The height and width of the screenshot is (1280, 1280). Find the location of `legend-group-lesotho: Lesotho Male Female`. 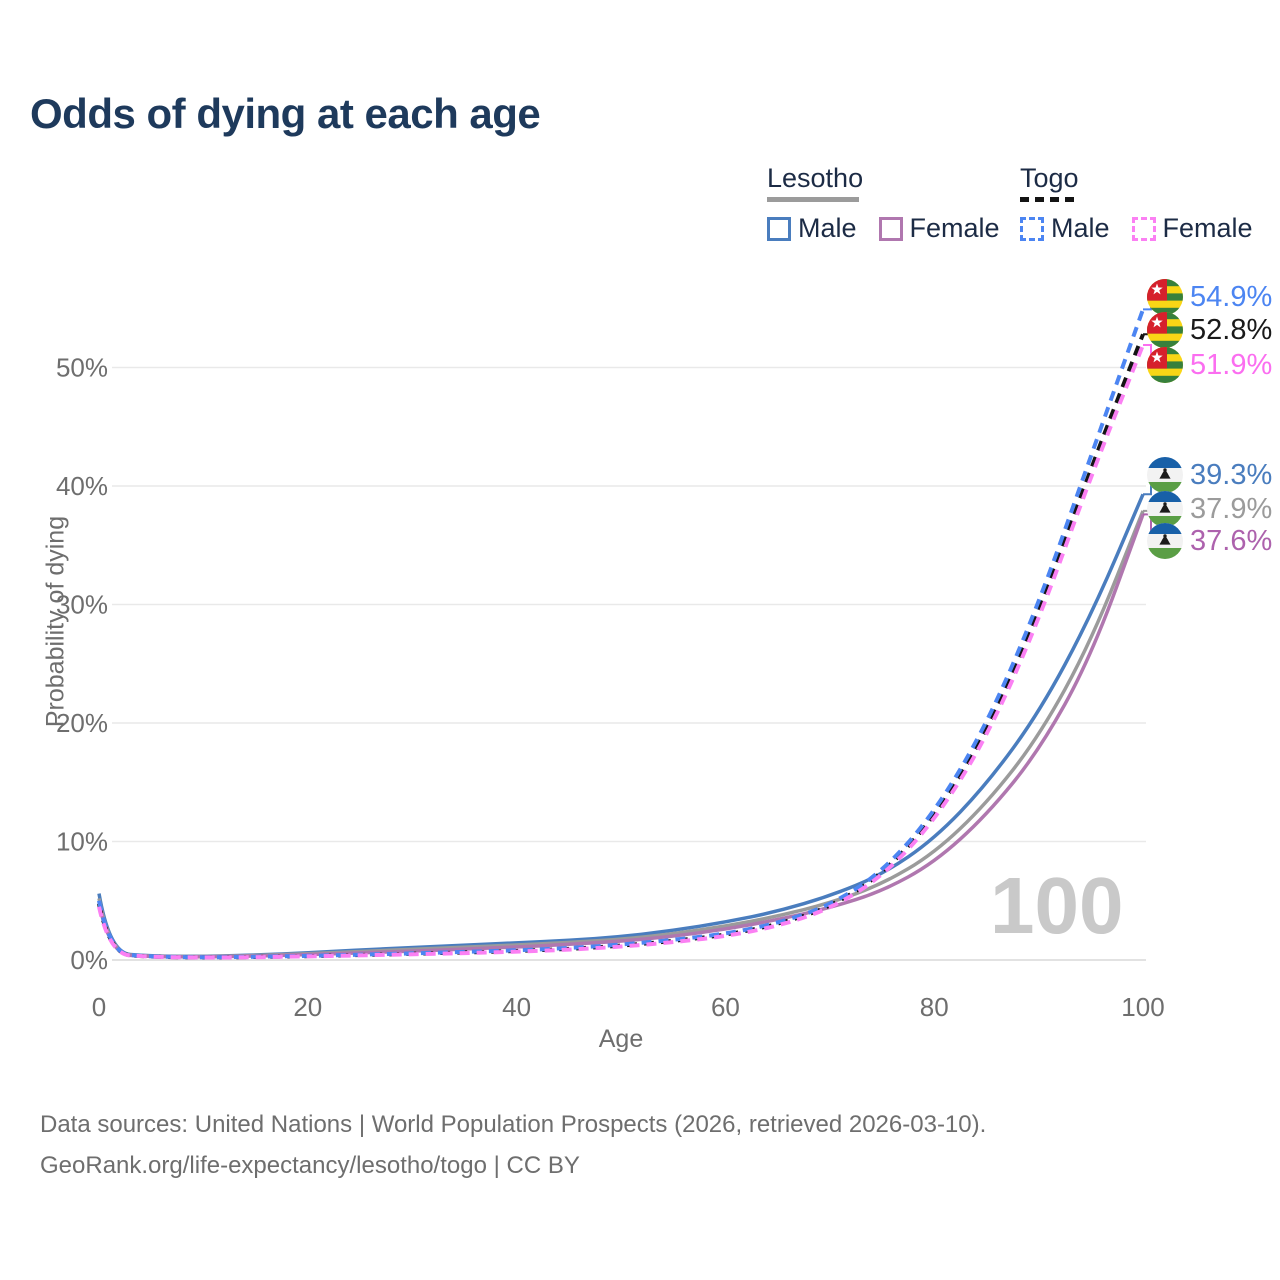

legend-group-lesotho: Lesotho Male Female is located at coordinates (883, 203).